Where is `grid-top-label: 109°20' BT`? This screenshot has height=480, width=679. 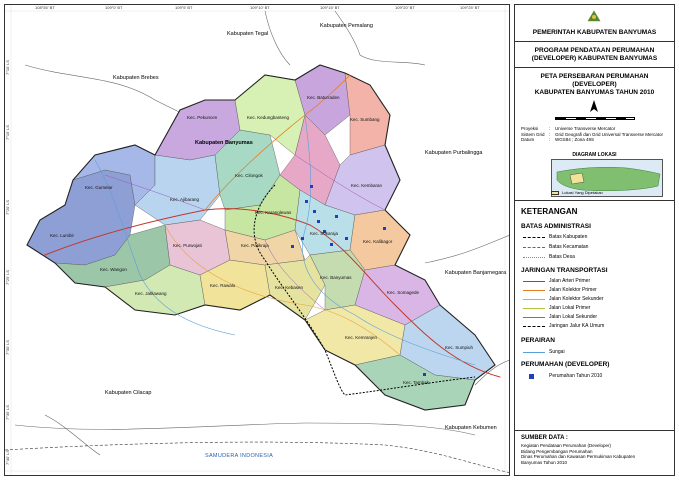 grid-top-label: 109°20' BT is located at coordinates (405, 7).